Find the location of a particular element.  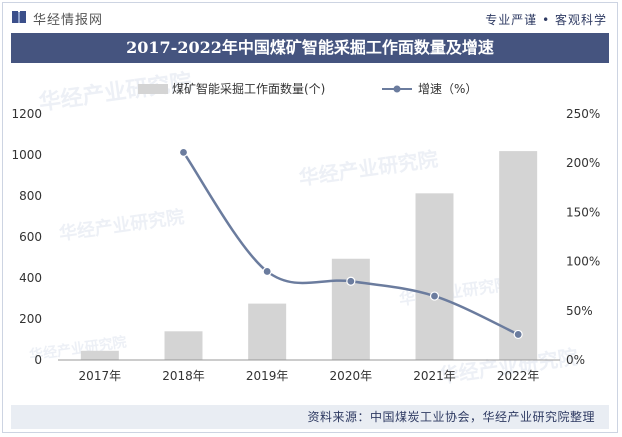

slogan: 专业严谨 • 客观科学 is located at coordinates (546, 20).